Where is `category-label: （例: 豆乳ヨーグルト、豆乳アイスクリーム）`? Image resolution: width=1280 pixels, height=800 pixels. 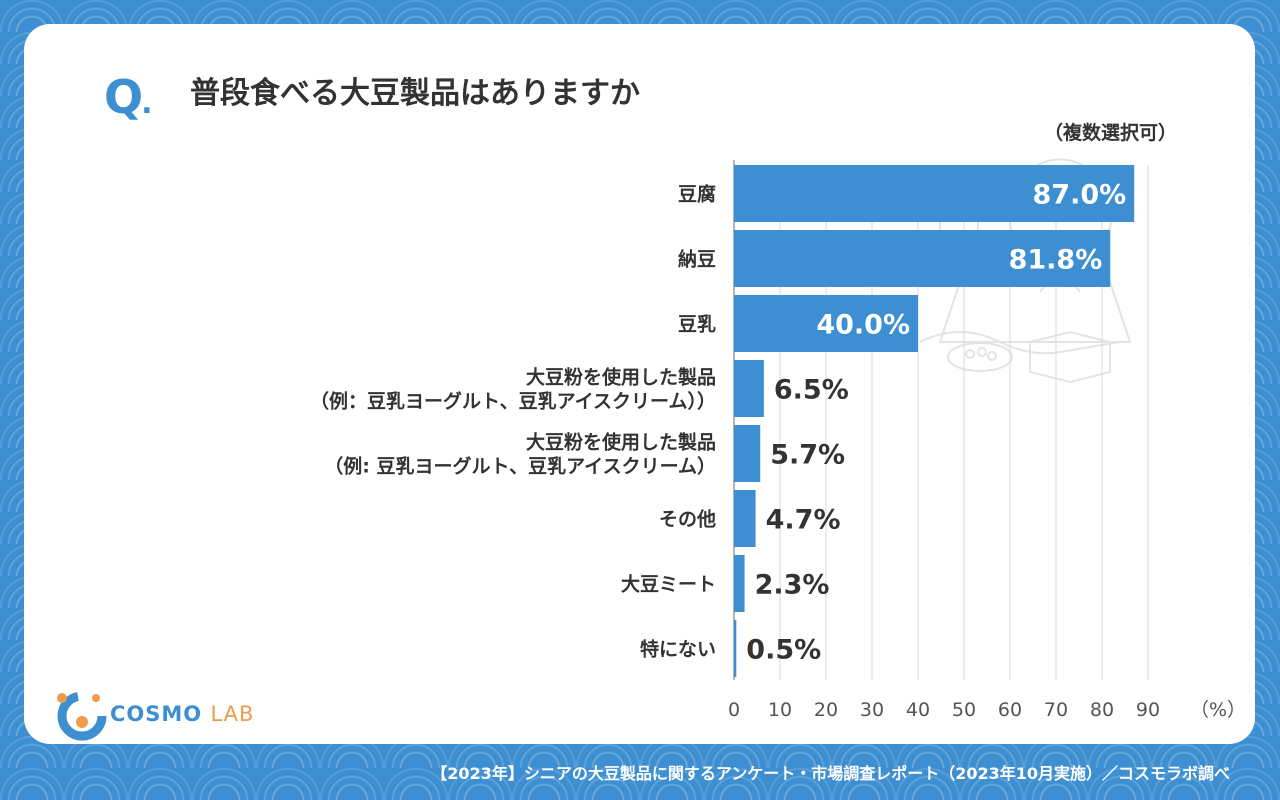
category-label: （例: 豆乳ヨーグルト、豆乳アイスクリーム） is located at coordinates (520, 466).